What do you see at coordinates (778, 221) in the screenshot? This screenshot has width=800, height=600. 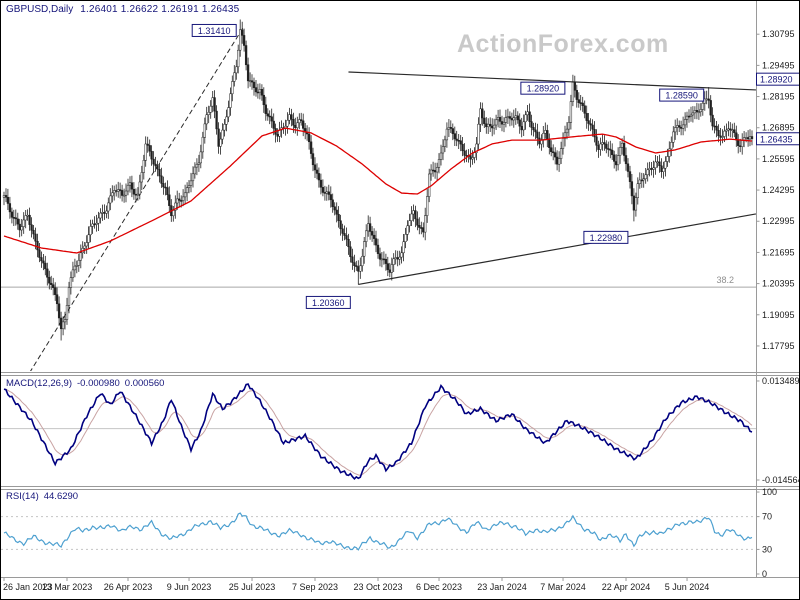 I see `price-axis-label: 1.22995` at bounding box center [778, 221].